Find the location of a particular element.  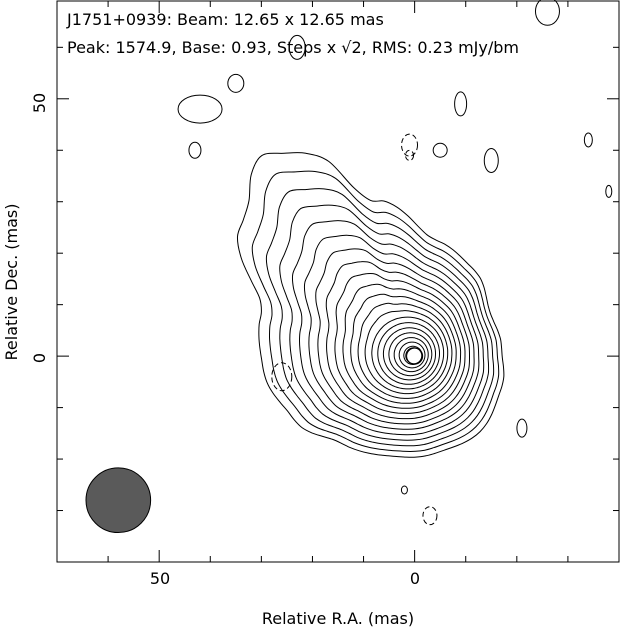

header-line-1: J1751+0939: Beam: 12.65 x 12.65 mas is located at coordinates (225, 19).